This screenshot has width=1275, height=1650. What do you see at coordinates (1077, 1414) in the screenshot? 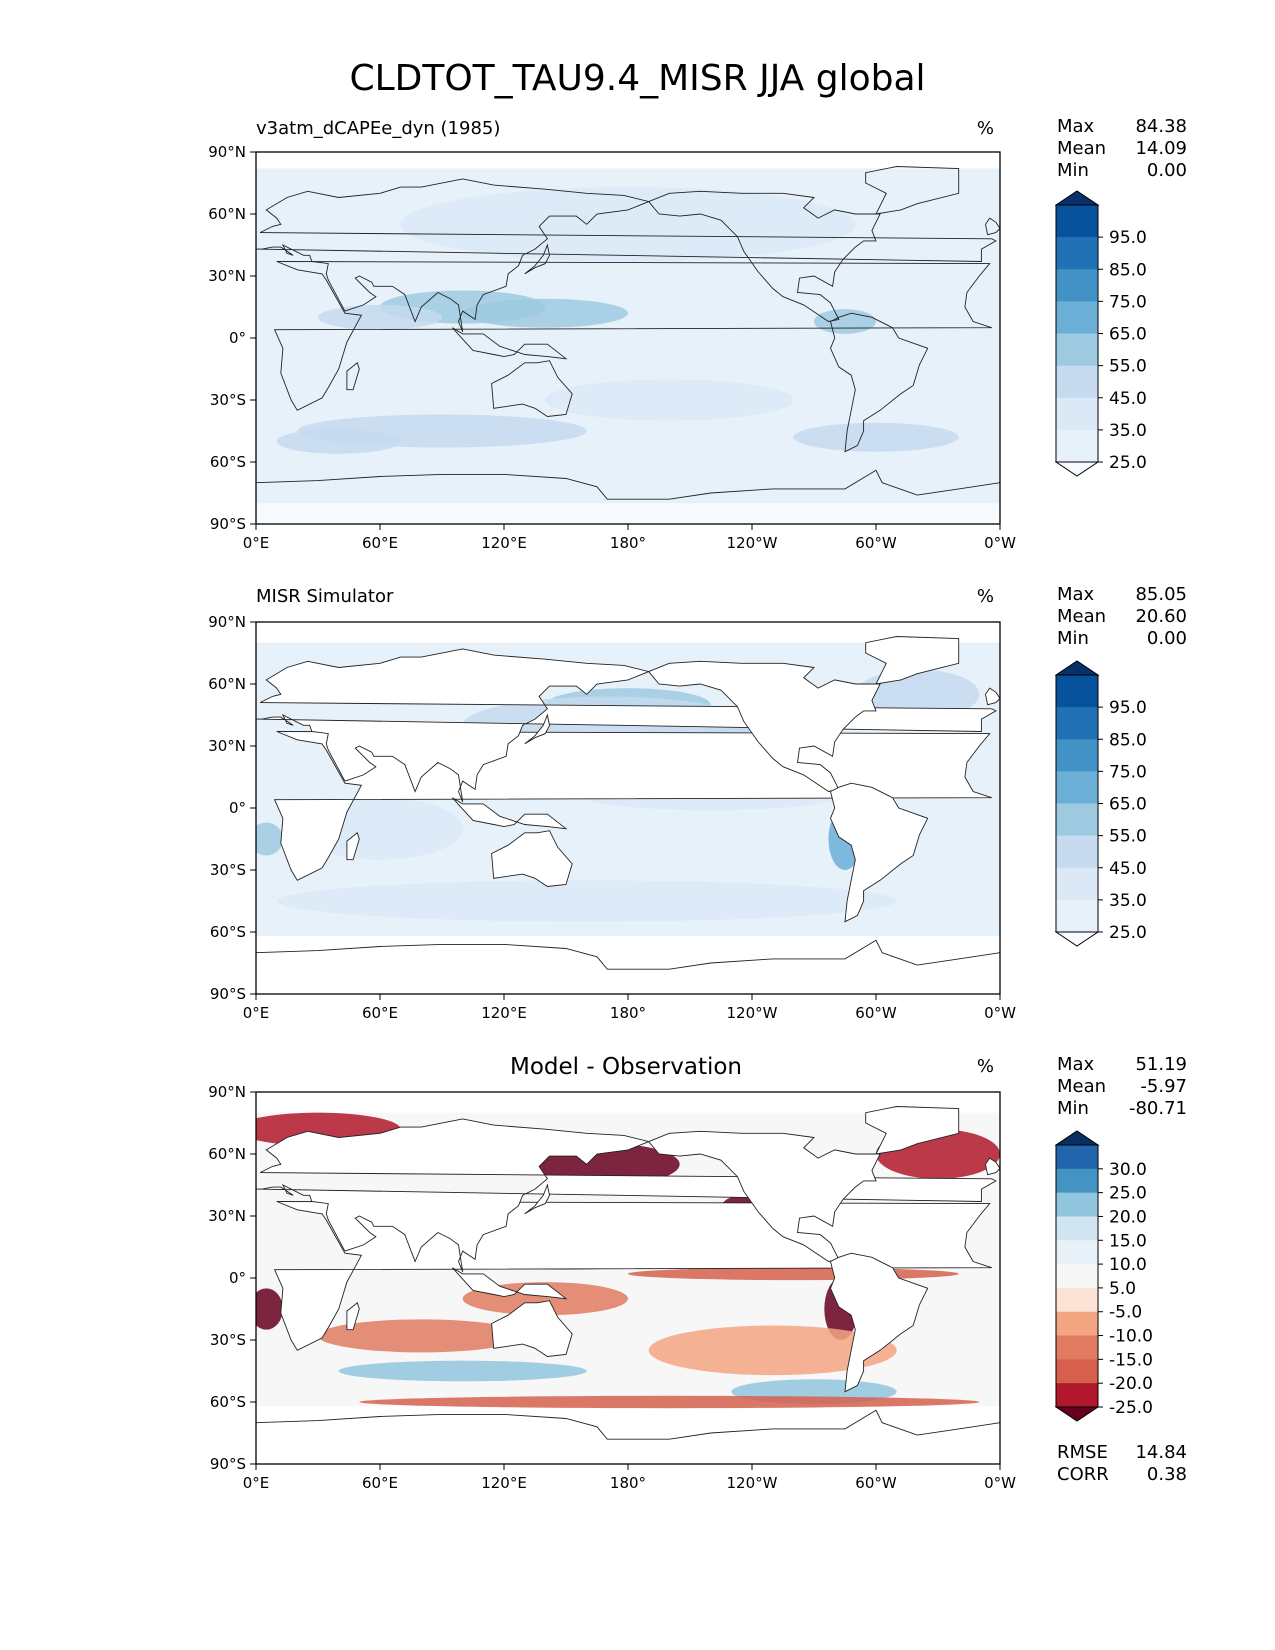
I see `colorbar-extend-bottom` at bounding box center [1077, 1414].